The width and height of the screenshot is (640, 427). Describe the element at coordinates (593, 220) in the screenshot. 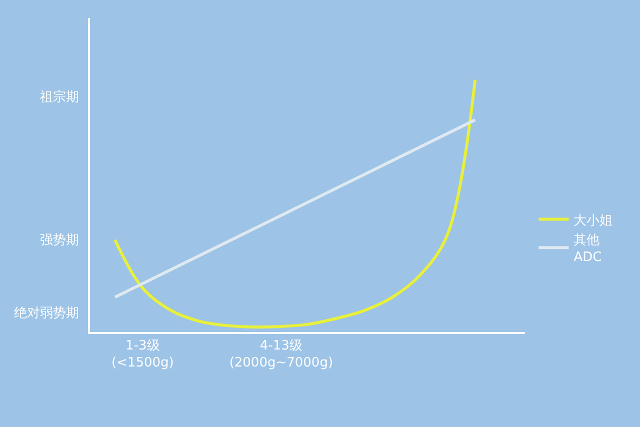

I see `legend-label: 大小姐` at that location.